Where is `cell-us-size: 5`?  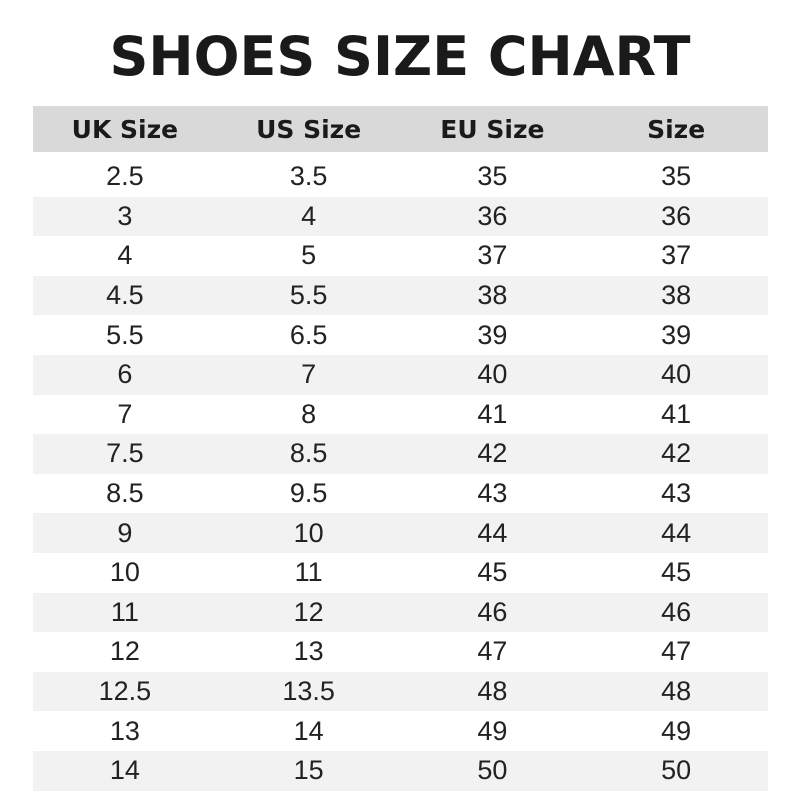 cell-us-size: 5 is located at coordinates (309, 255).